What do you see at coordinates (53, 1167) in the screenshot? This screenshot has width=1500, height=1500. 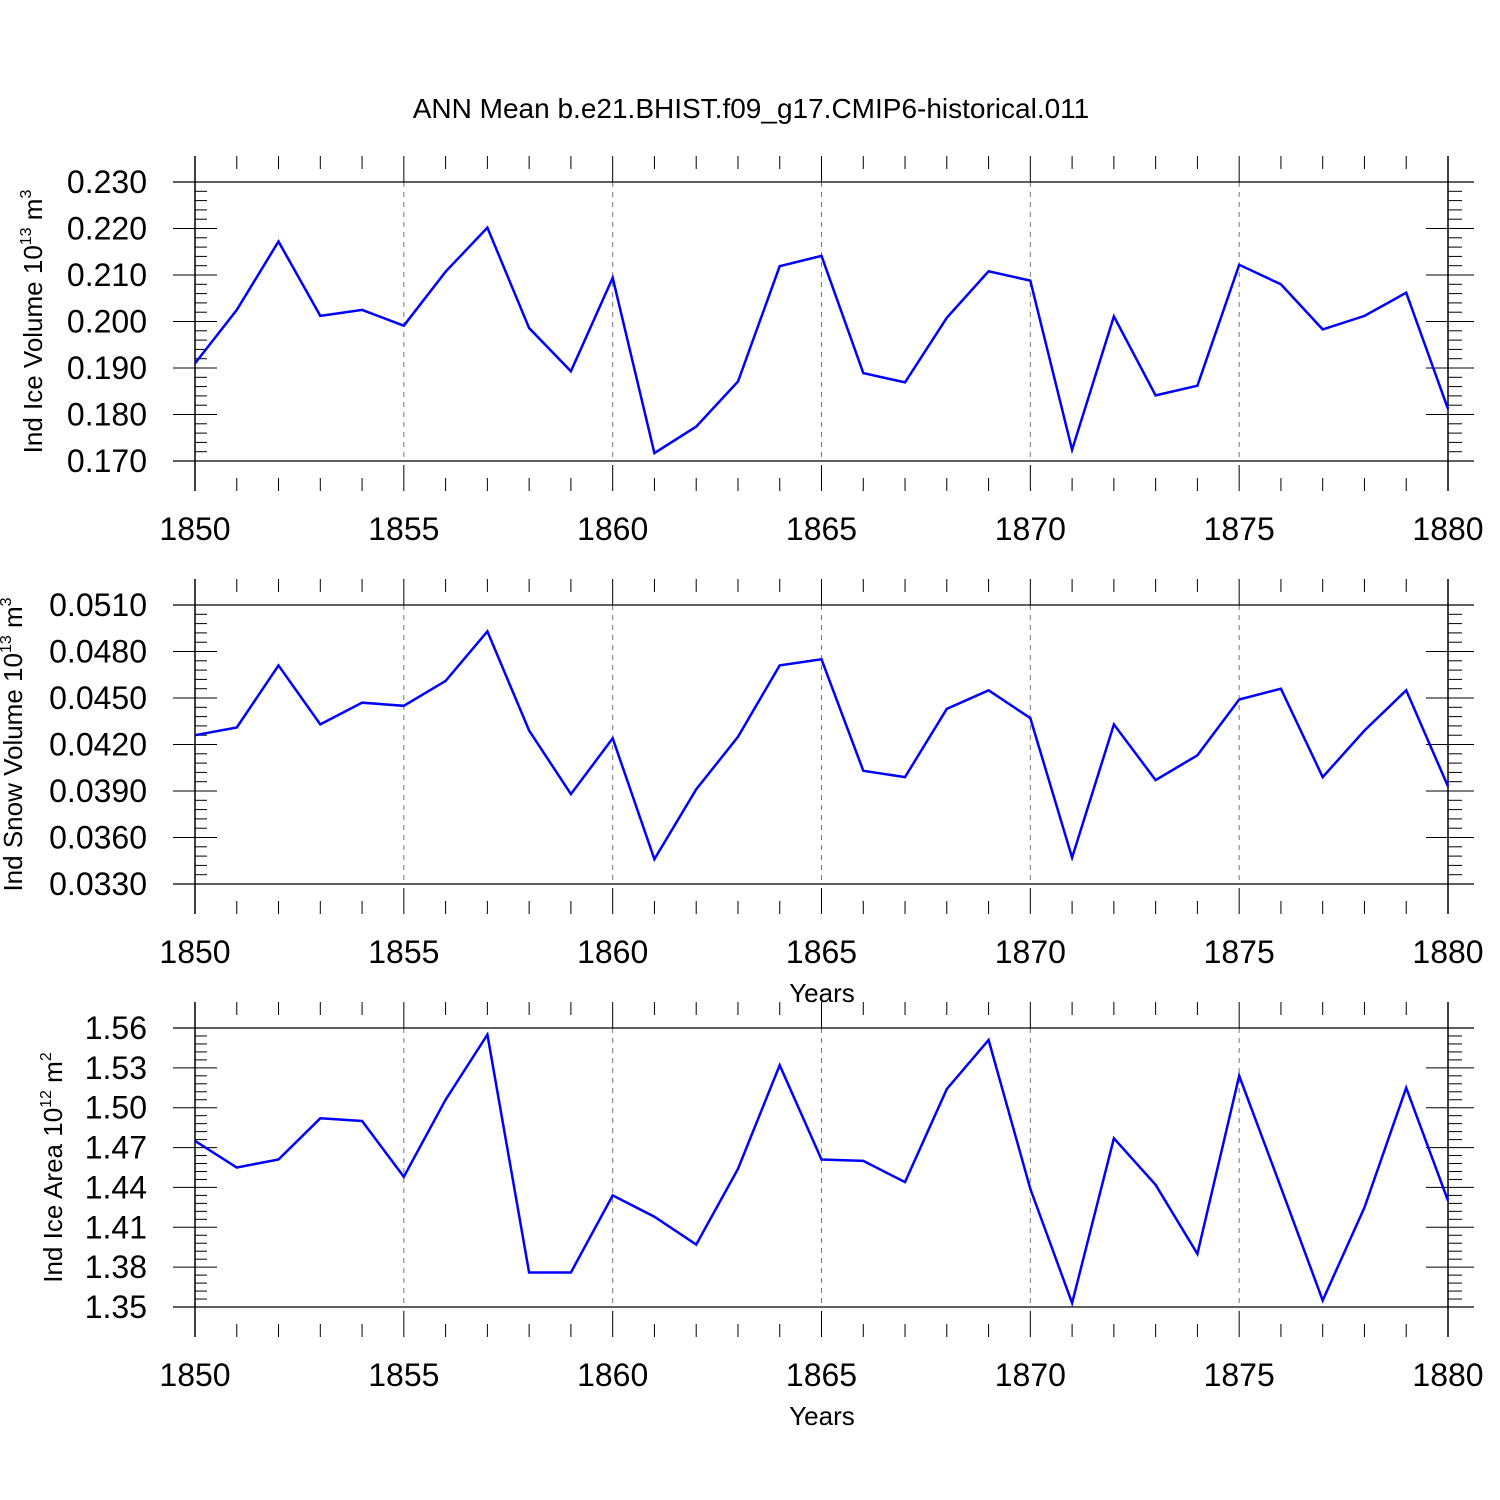 I see `y-axis-label: Ind Ice Area 1012 m2` at bounding box center [53, 1167].